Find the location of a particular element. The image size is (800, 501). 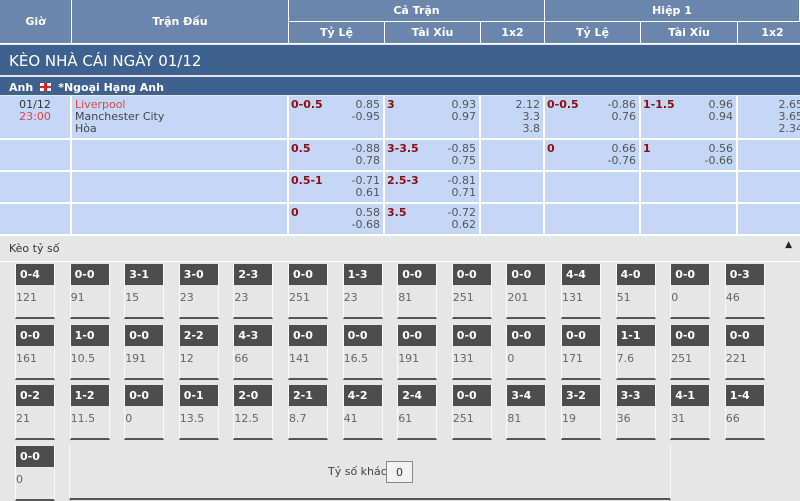

odds-value: 0.78 is located at coordinates (366, 161).